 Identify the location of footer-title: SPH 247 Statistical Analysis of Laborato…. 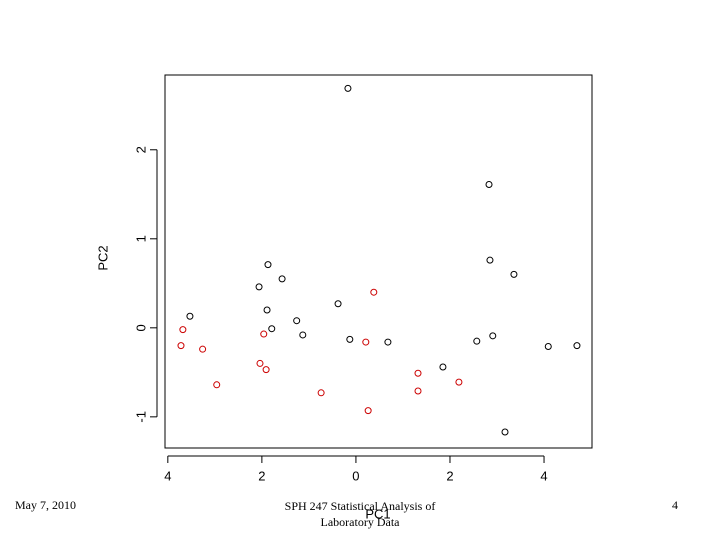
(360, 514).